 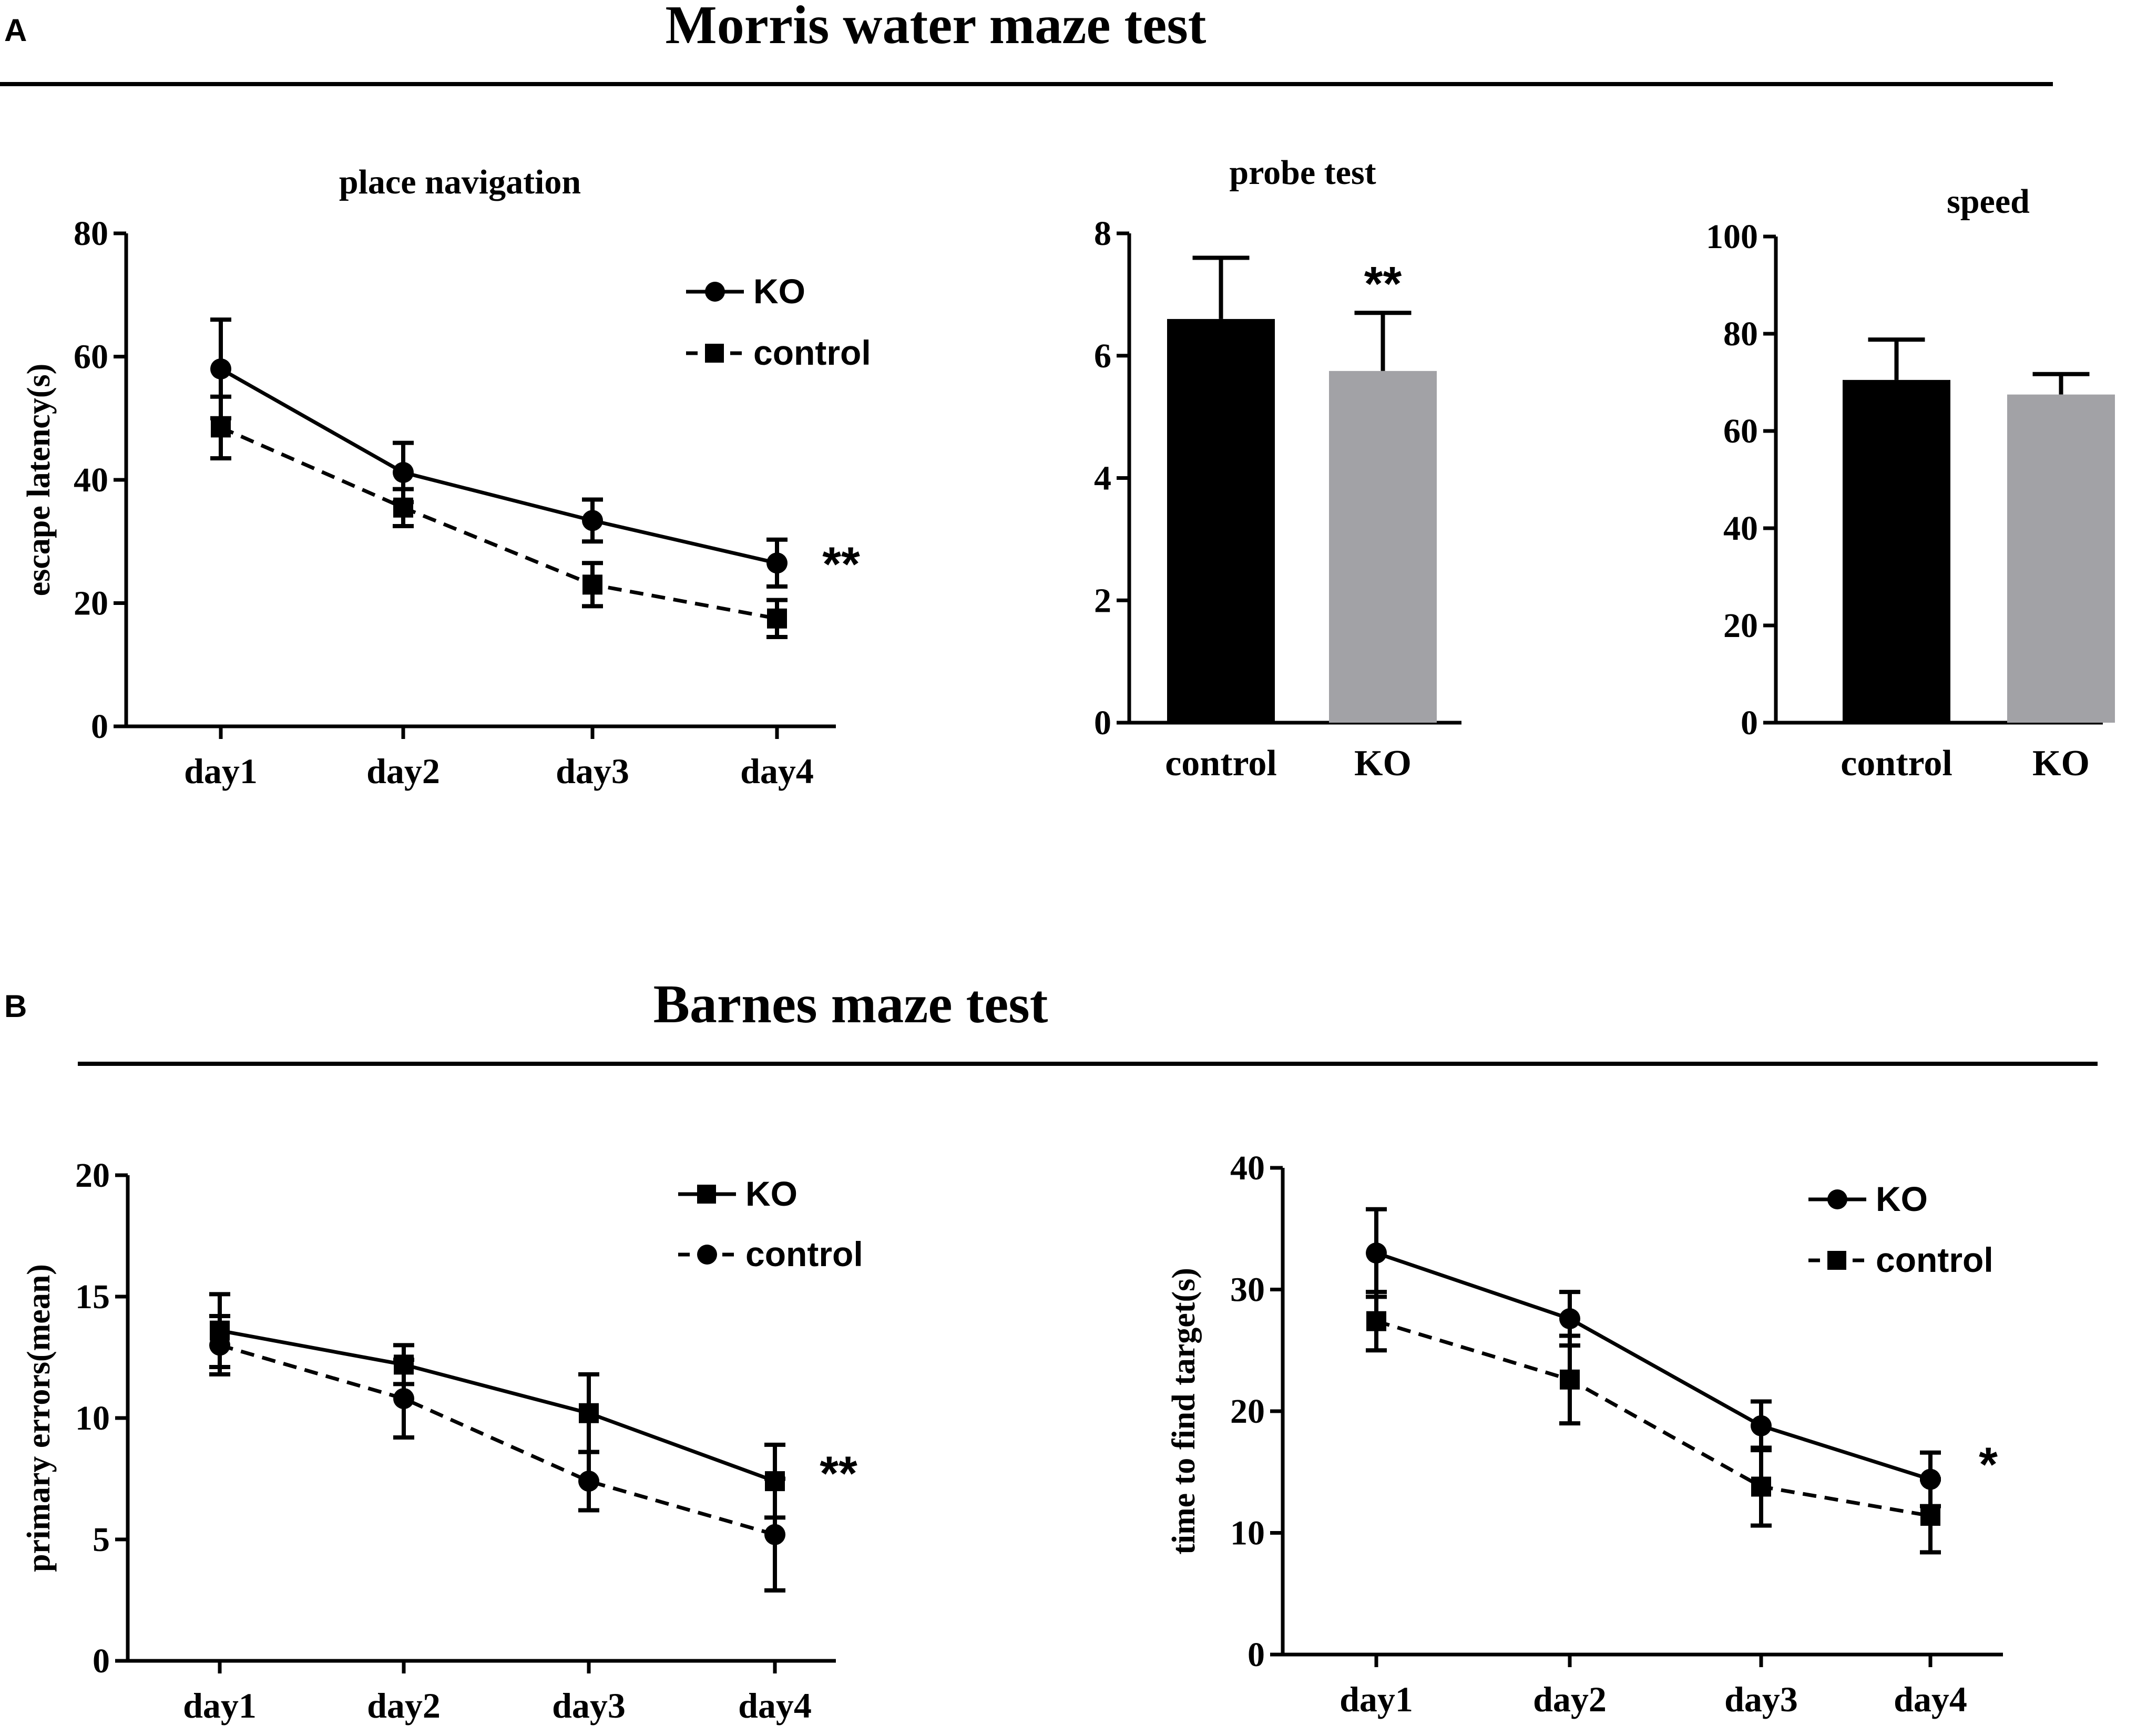 What do you see at coordinates (1383, 763) in the screenshot?
I see `probe_test-xtick-label: KO` at bounding box center [1383, 763].